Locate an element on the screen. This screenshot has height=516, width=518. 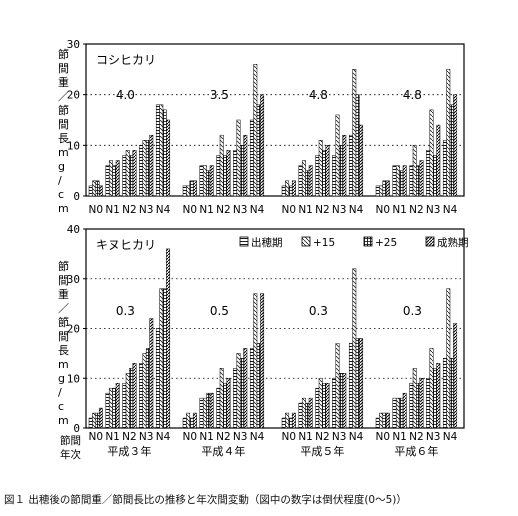
year-group: N0 N1 N2 N3 N4 0.3 平成３年 is located at coordinates (129, 353).